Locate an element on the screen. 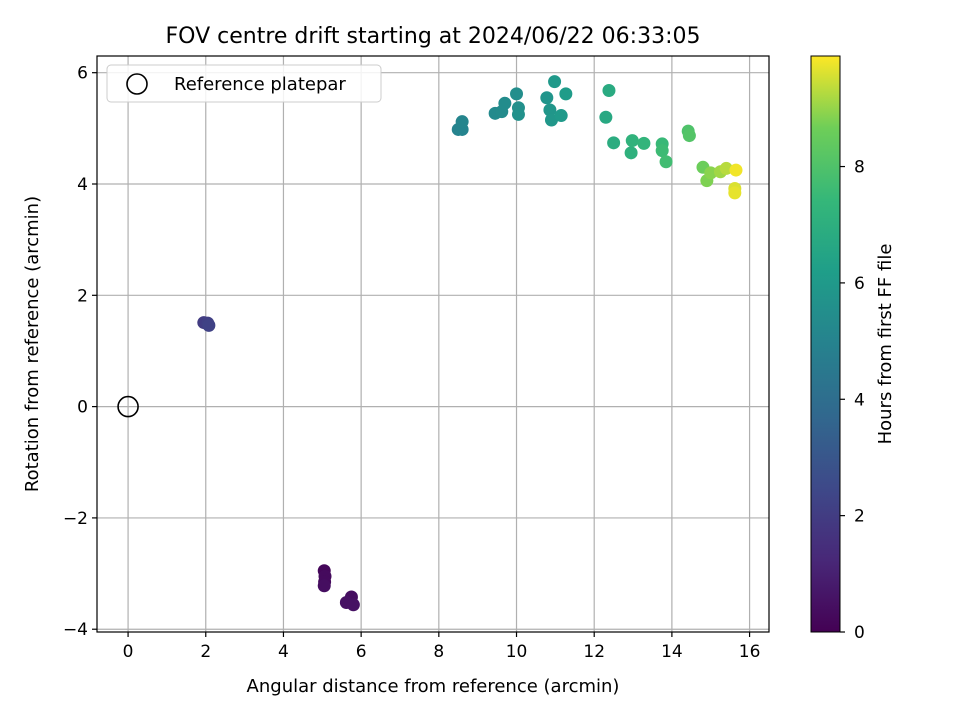 The height and width of the screenshot is (724, 960). y-tick-label: 4 is located at coordinates (82, 185).